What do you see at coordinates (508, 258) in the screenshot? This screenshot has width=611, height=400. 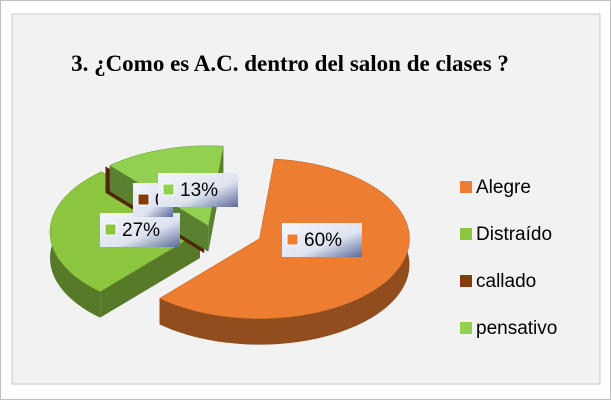 I see `legend: Alegre Distraído callado pensativo` at bounding box center [508, 258].